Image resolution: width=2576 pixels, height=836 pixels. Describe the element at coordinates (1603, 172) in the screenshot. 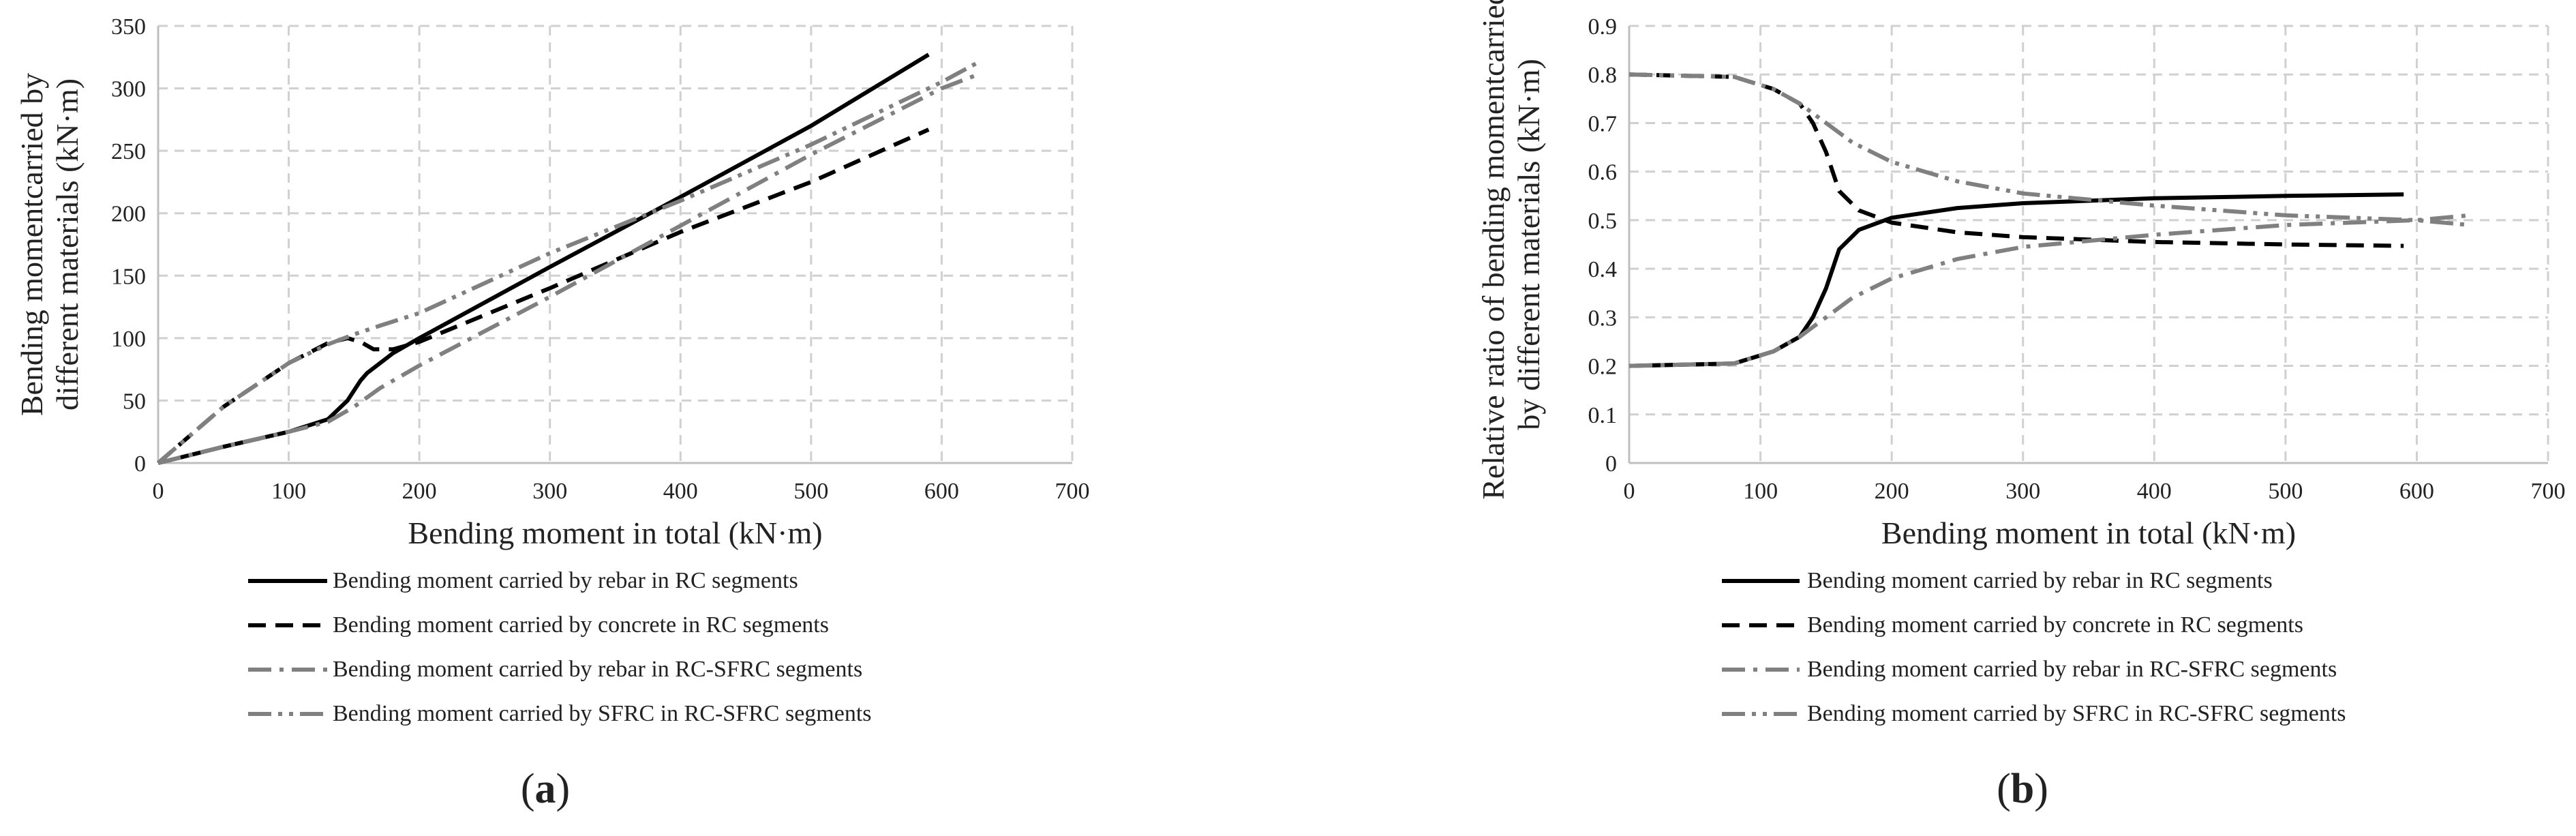

I see `y-tick-label: 0.6` at that location.